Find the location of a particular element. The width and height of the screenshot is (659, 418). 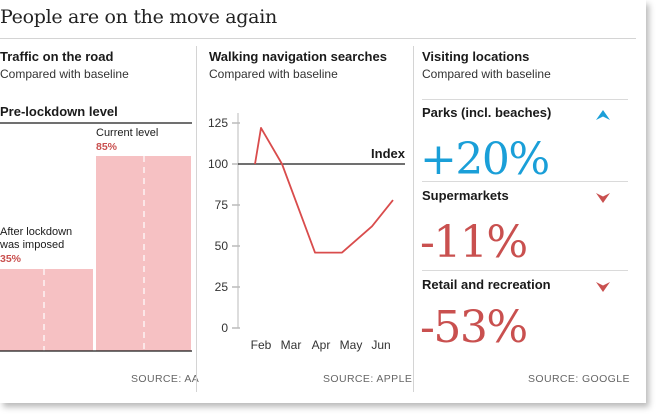

x-tick-label: Apr is located at coordinates (321, 345).